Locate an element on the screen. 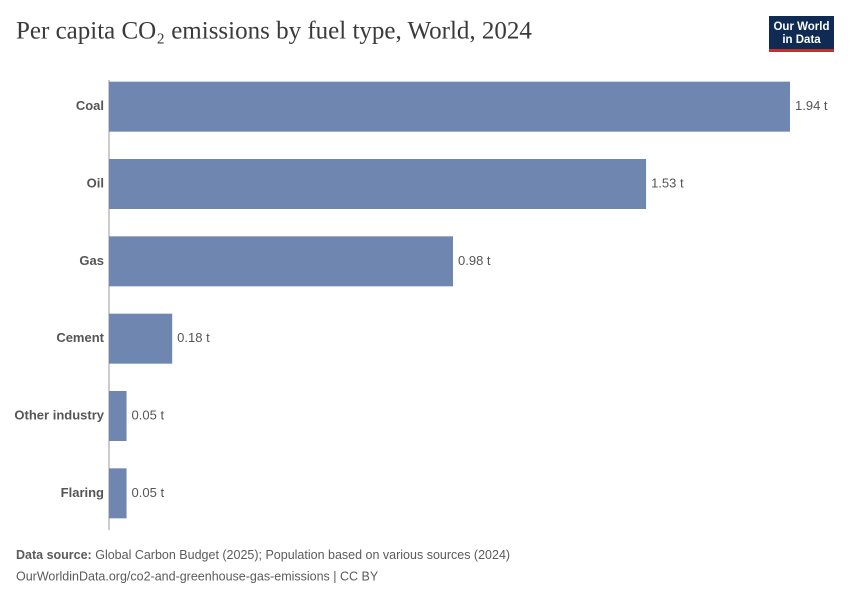 This screenshot has height=600, width=850. category-label: Gas is located at coordinates (91, 260).